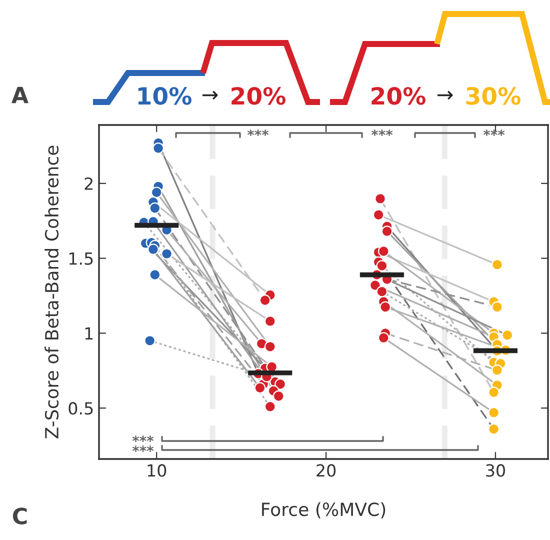 This screenshot has width=550, height=540. I want to click on y-tick-label: 1.5, so click(81, 258).